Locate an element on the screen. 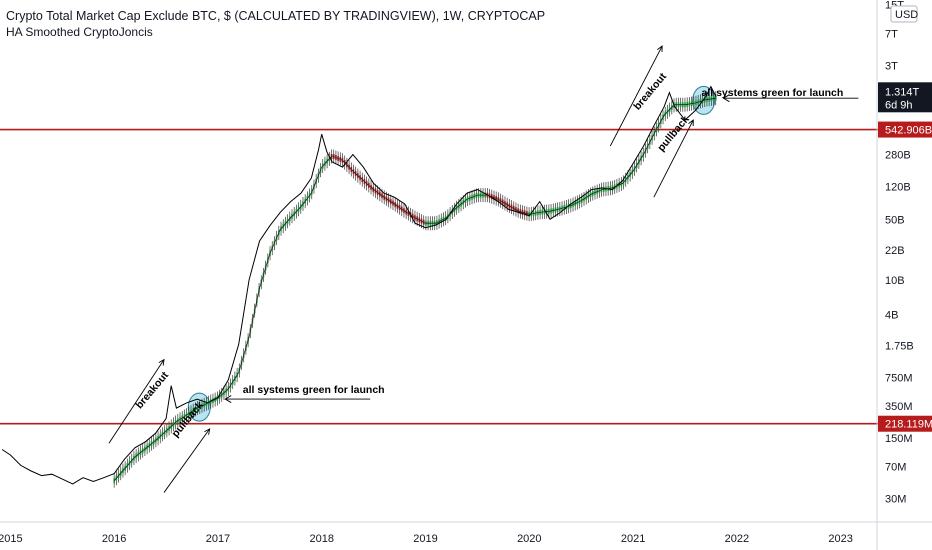 The height and width of the screenshot is (550, 932). x-tick-label: 2017 is located at coordinates (218, 539).